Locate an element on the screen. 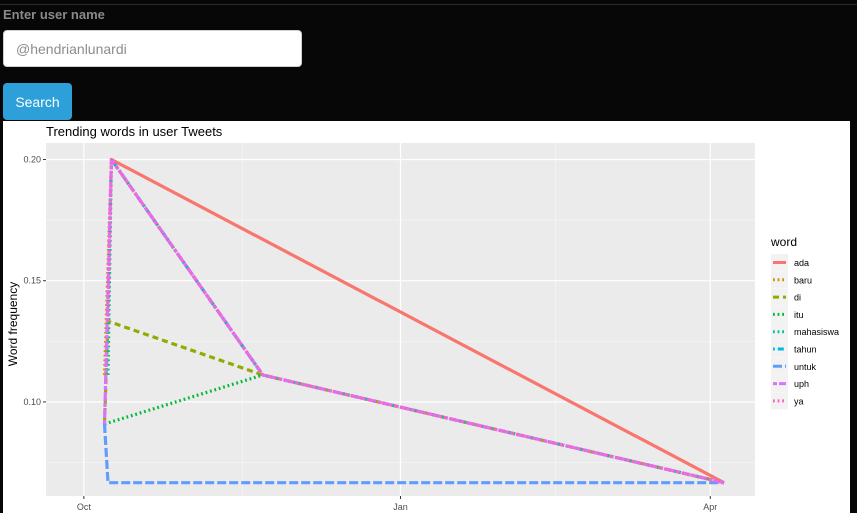 Image resolution: width=857 pixels, height=513 pixels. series-line-itu is located at coordinates (184, 399).